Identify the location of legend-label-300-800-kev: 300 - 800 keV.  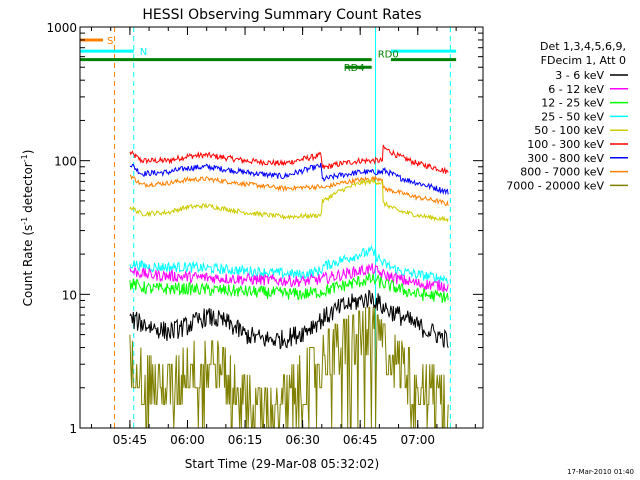
(565, 158).